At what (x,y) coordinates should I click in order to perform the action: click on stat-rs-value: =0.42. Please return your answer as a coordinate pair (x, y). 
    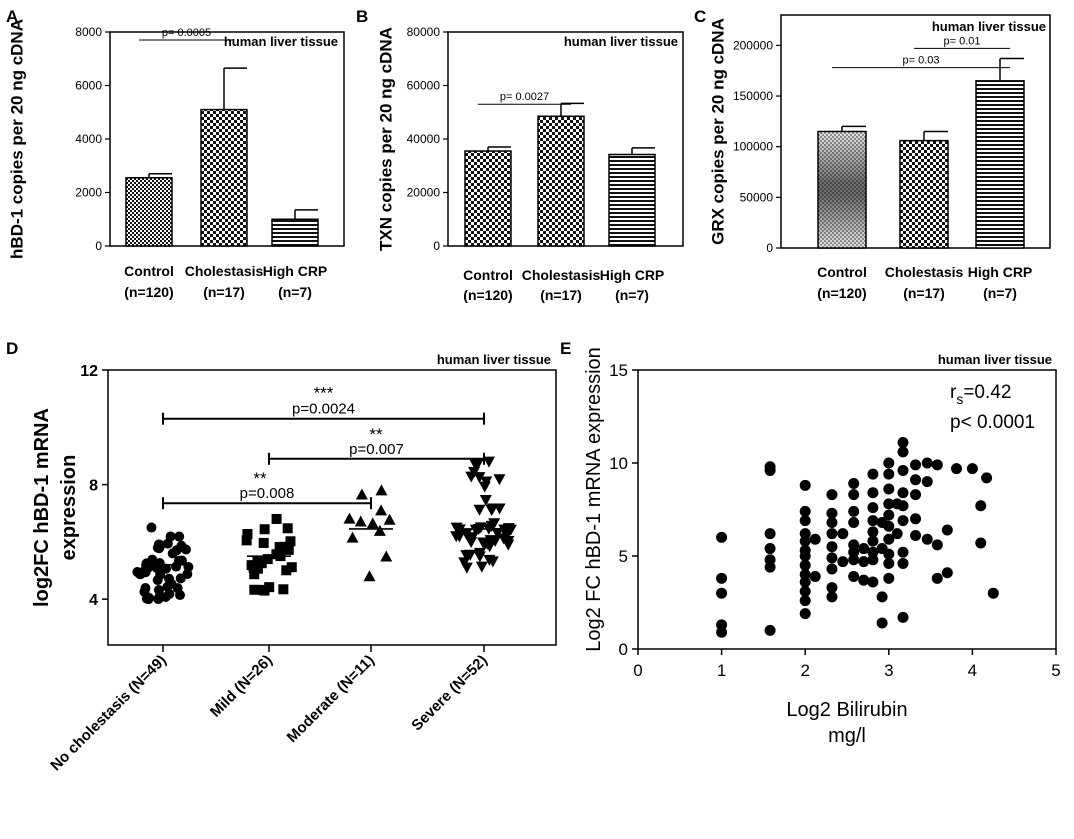
    Looking at the image, I should click on (987, 392).